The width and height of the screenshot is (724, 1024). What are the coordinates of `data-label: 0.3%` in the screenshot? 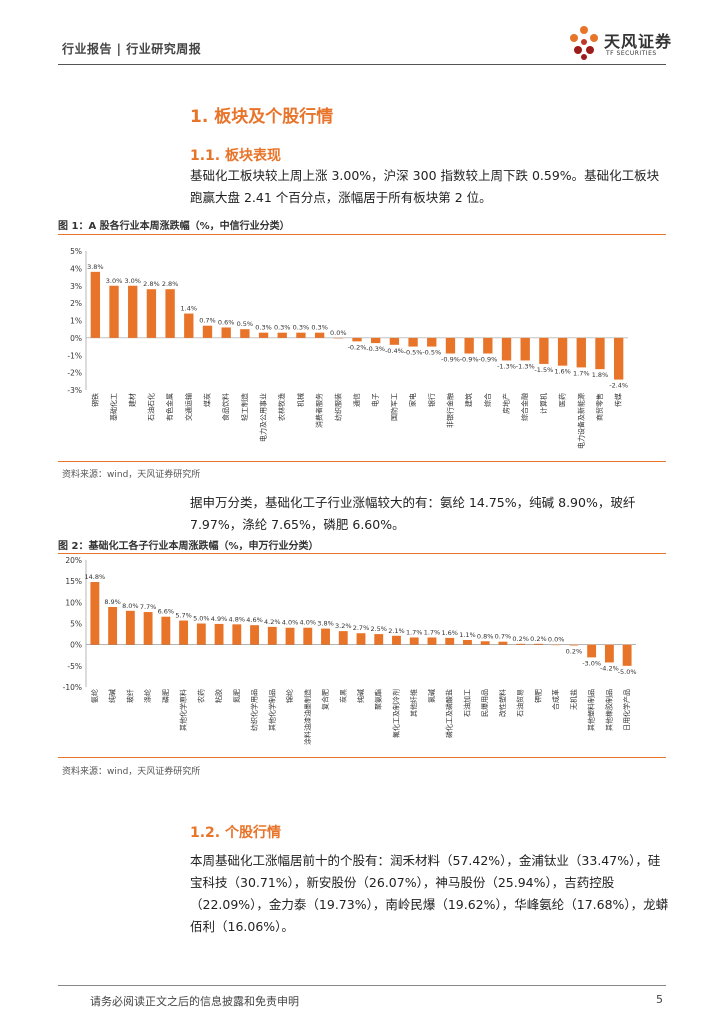 It's located at (282, 328).